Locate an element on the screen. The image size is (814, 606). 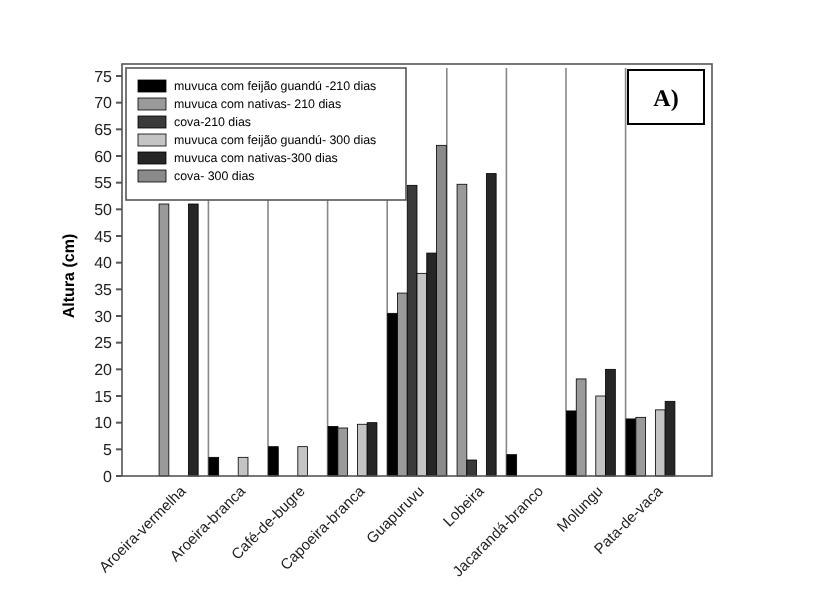
y-tick-label: 55 is located at coordinates (104, 183).